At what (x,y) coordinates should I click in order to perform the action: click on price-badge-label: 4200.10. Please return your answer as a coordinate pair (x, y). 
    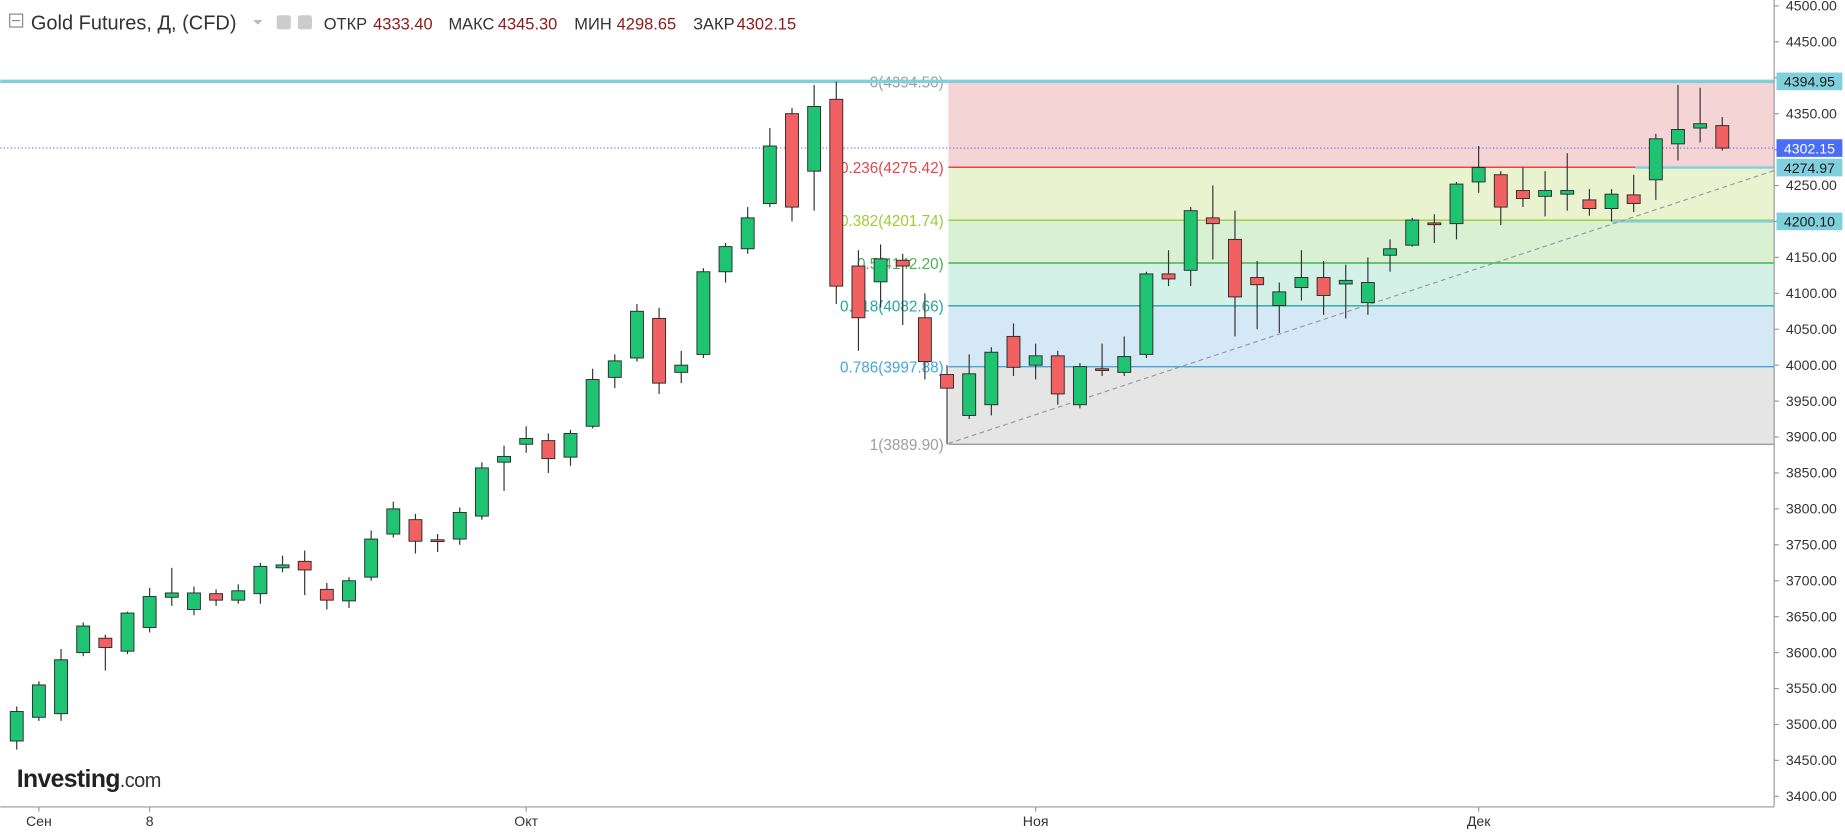
    Looking at the image, I should click on (1809, 222).